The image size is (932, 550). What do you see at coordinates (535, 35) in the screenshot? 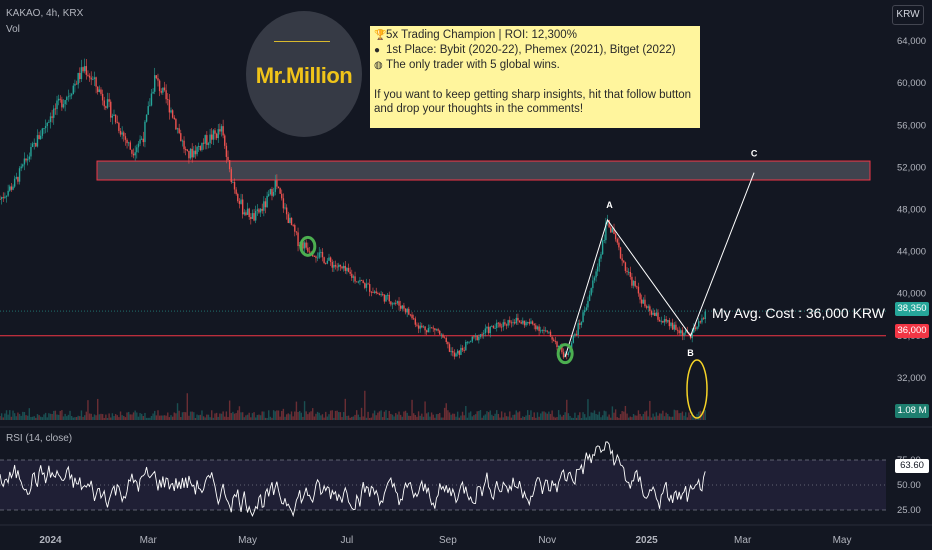
I see `note-line-1: 🏆5x Trading Champion | ROI: 12,300%` at bounding box center [535, 35].